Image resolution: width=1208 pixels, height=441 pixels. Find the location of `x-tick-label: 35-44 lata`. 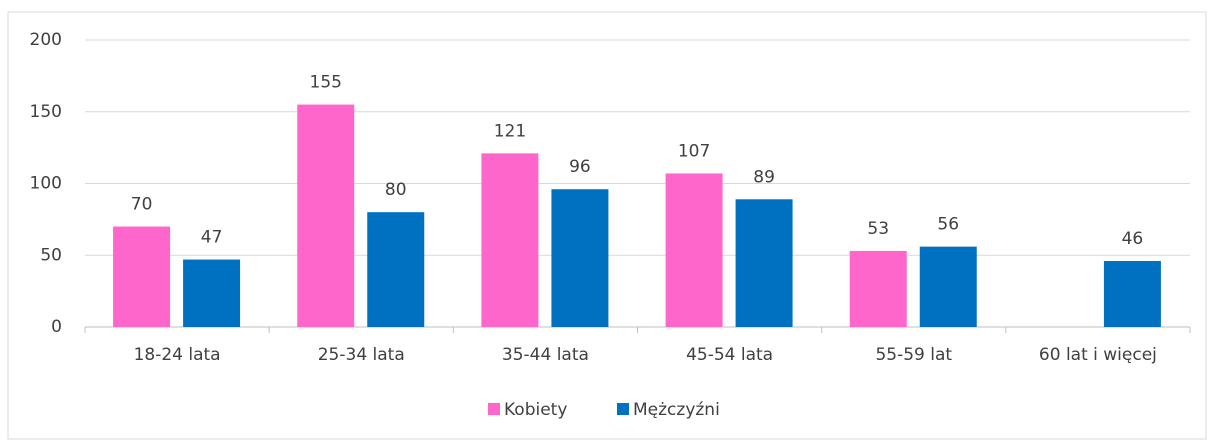

x-tick-label: 35-44 lata is located at coordinates (545, 355).